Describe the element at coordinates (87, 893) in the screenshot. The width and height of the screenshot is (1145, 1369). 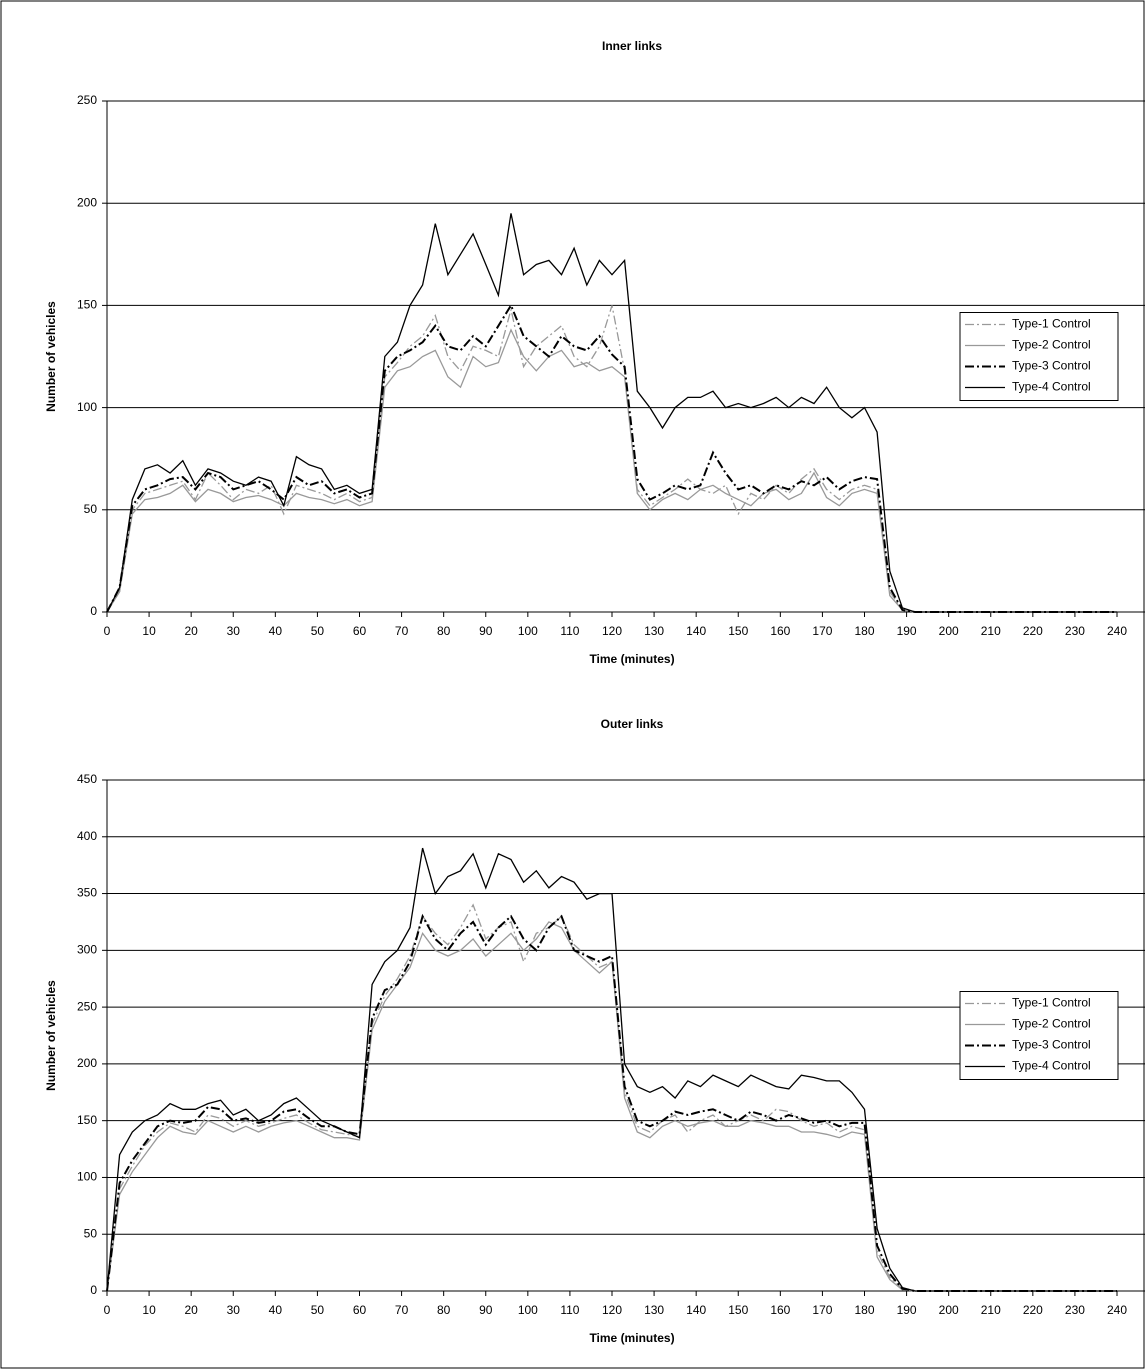
I see `y-tick-label: 350` at that location.